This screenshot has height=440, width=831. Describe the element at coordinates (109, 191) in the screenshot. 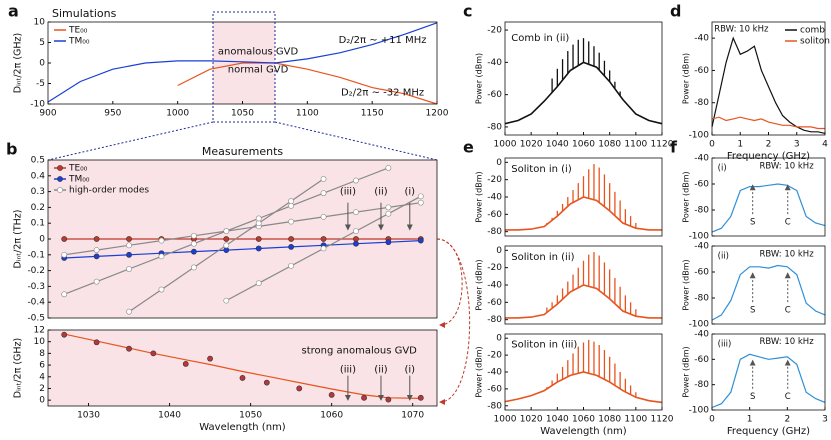

I see `legend-label: high-order modes` at that location.